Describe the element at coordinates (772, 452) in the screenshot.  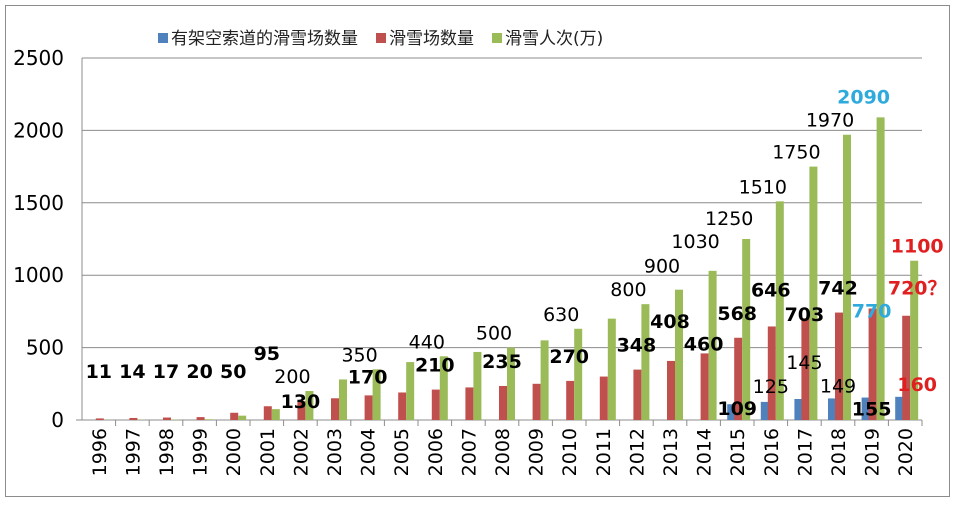
I see `x-tick-label: 2016` at that location.